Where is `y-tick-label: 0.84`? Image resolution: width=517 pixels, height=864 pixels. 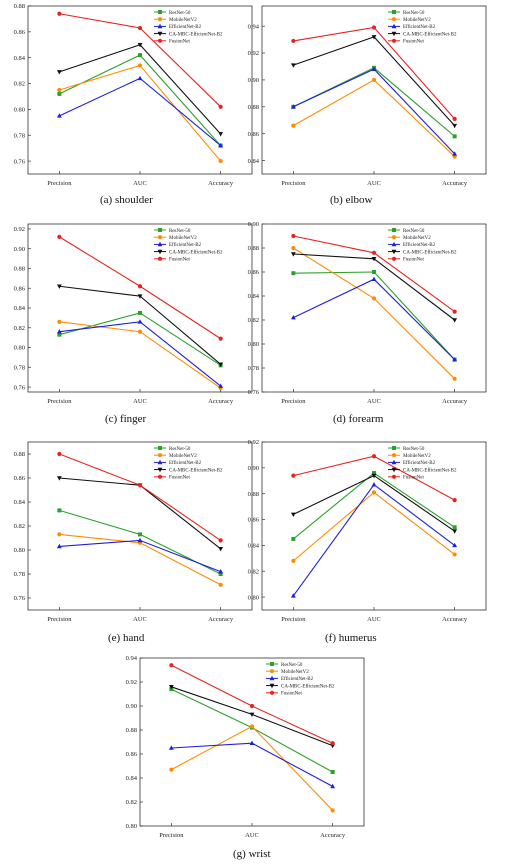 y-tick-label: 0.84 is located at coordinates (20, 58).